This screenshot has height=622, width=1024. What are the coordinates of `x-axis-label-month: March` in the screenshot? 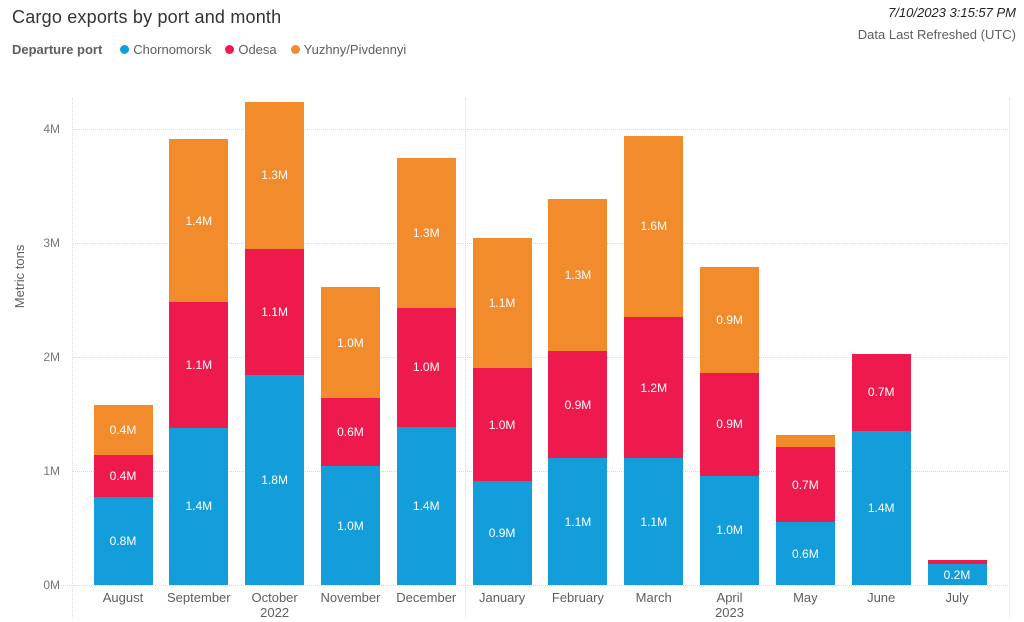 It's located at (653, 597).